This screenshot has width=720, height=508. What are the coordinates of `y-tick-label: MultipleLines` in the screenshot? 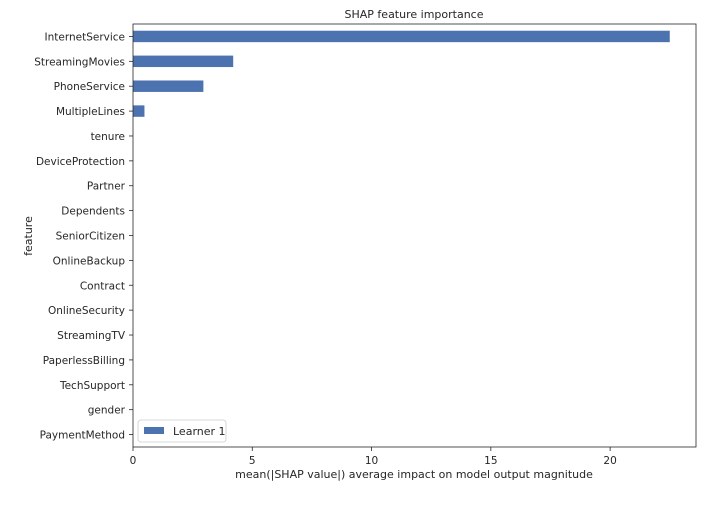 It's located at (90, 112).